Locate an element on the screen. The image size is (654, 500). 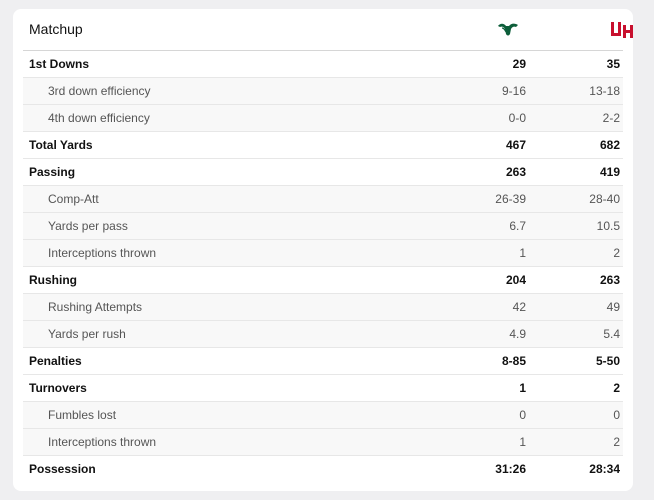
stat-value-usf: 204 is located at coordinates (515, 280).